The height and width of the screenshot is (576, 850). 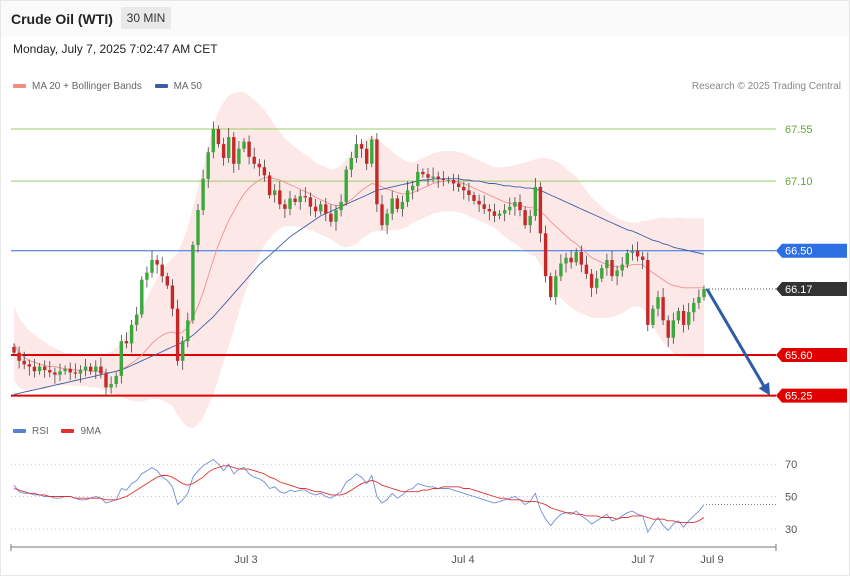 What do you see at coordinates (799, 182) in the screenshot?
I see `level-label-67.10: 67.10` at bounding box center [799, 182].